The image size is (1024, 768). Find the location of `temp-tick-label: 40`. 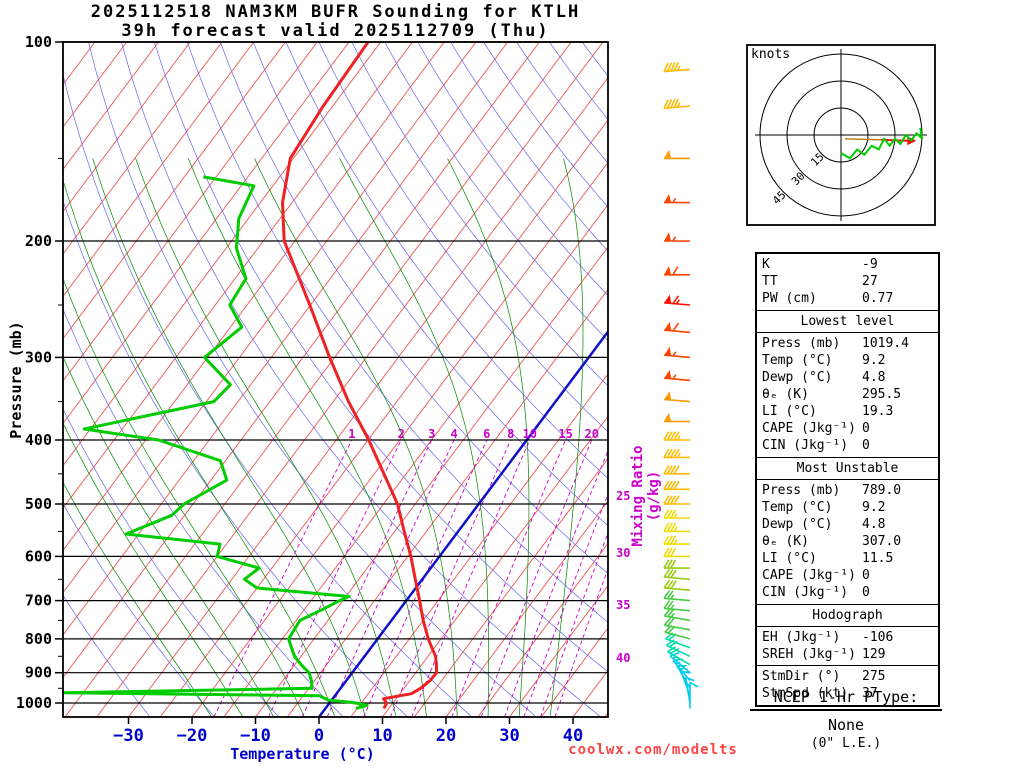

temp-tick-label: 40 is located at coordinates (573, 736).